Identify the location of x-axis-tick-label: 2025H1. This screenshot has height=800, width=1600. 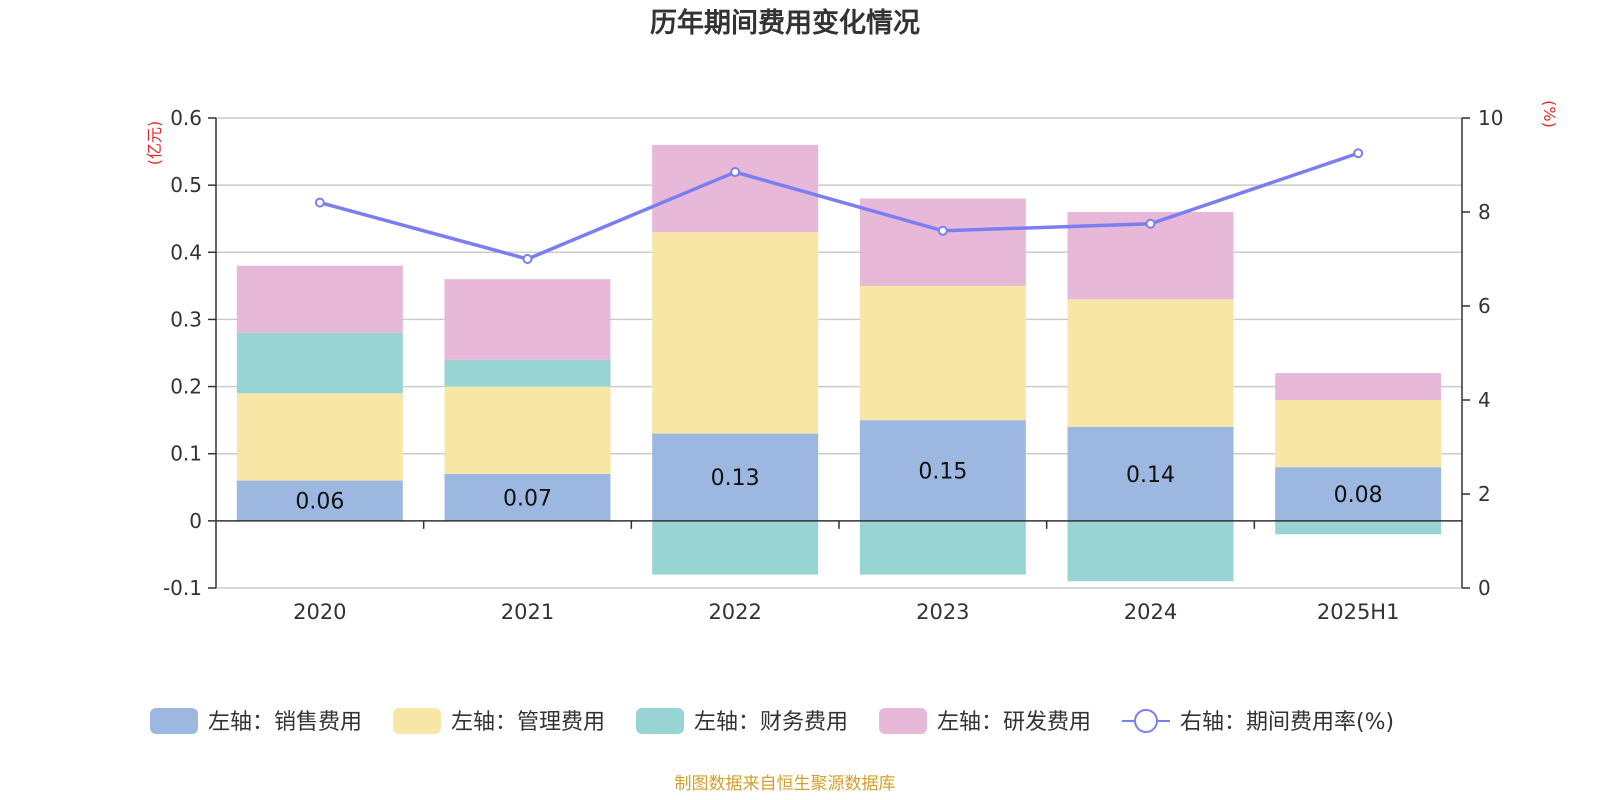
(1358, 612).